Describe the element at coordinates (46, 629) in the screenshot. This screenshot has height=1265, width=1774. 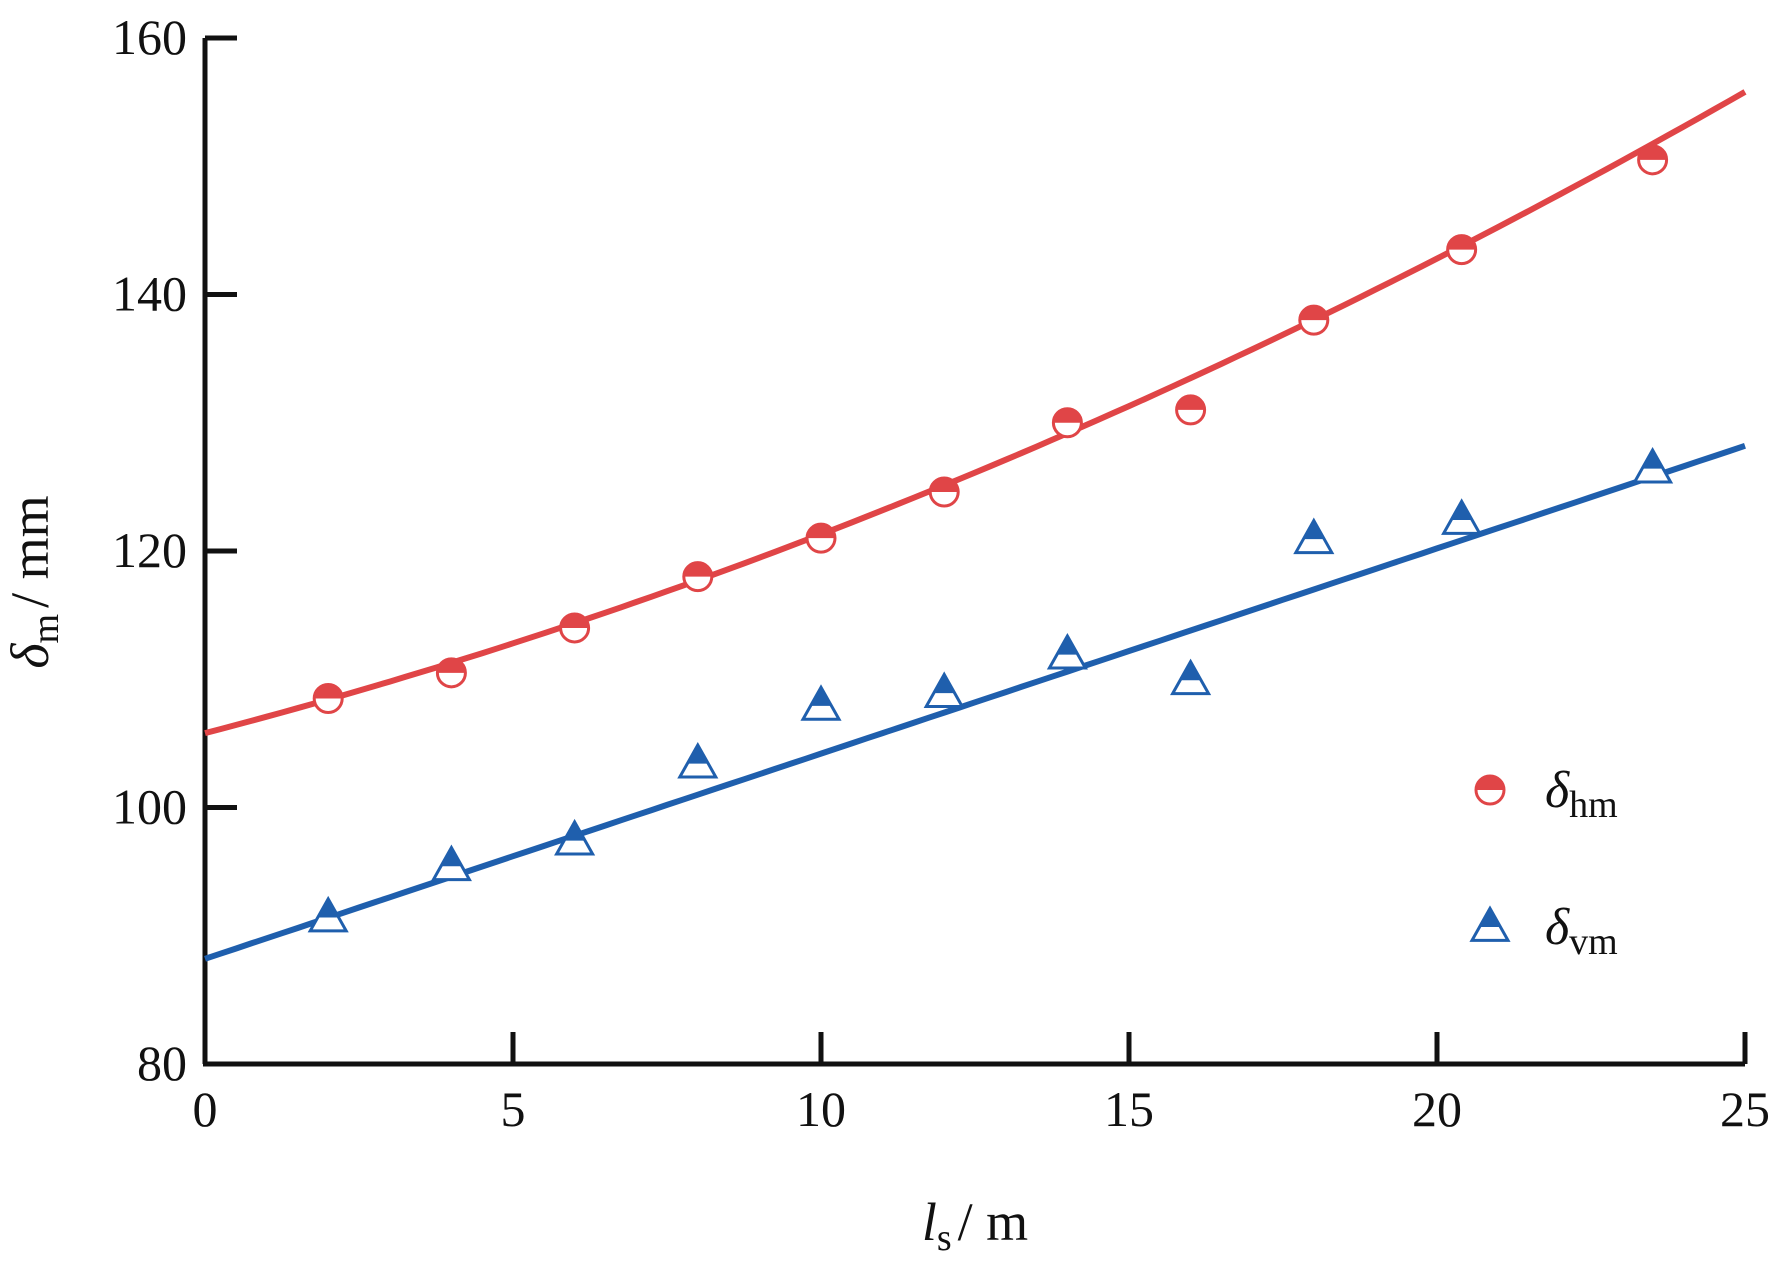
I see `y-axis-label-sub: m` at that location.